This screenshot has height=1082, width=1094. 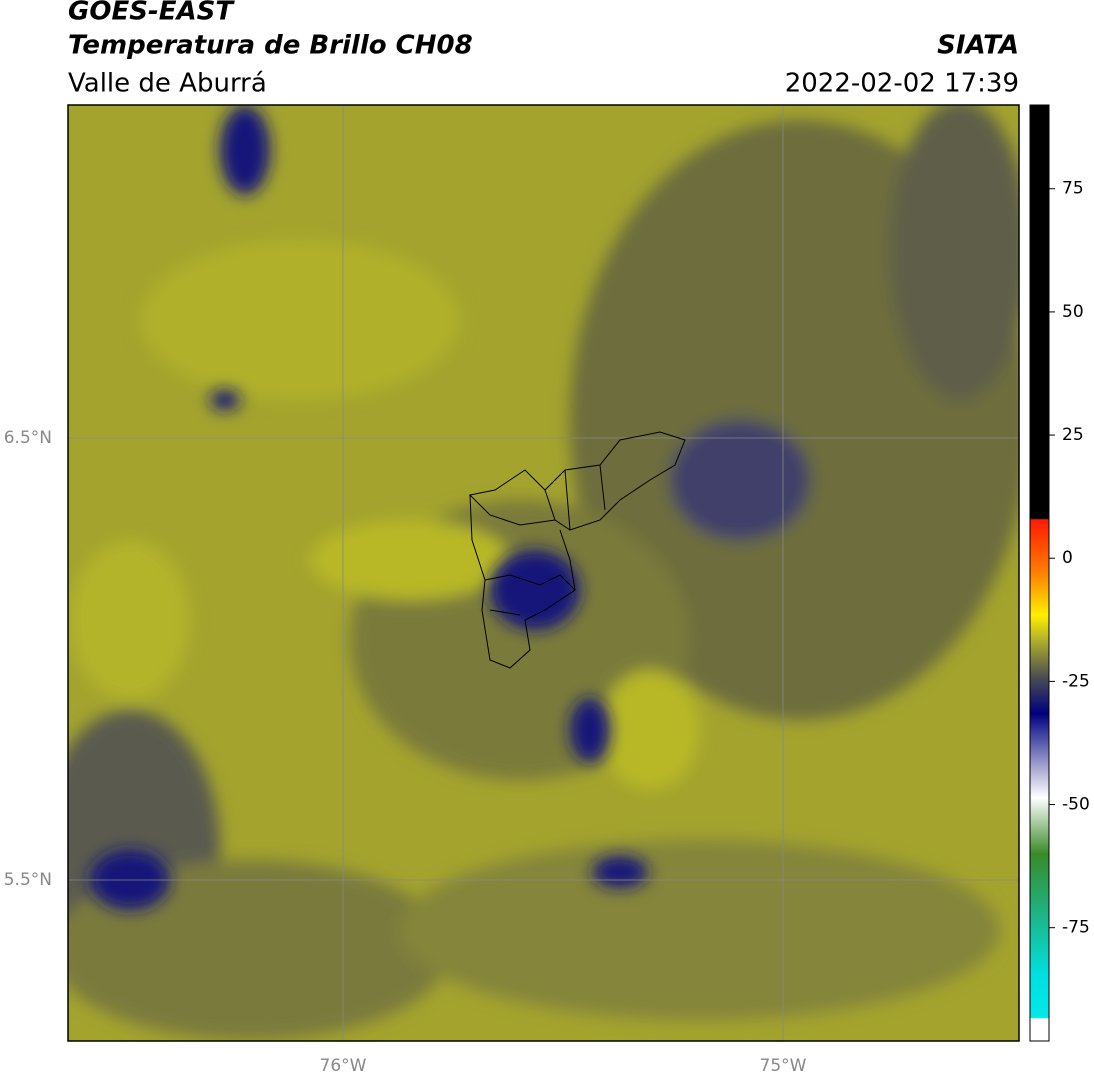 What do you see at coordinates (167, 84) in the screenshot?
I see `region: Valle de Aburrá` at bounding box center [167, 84].